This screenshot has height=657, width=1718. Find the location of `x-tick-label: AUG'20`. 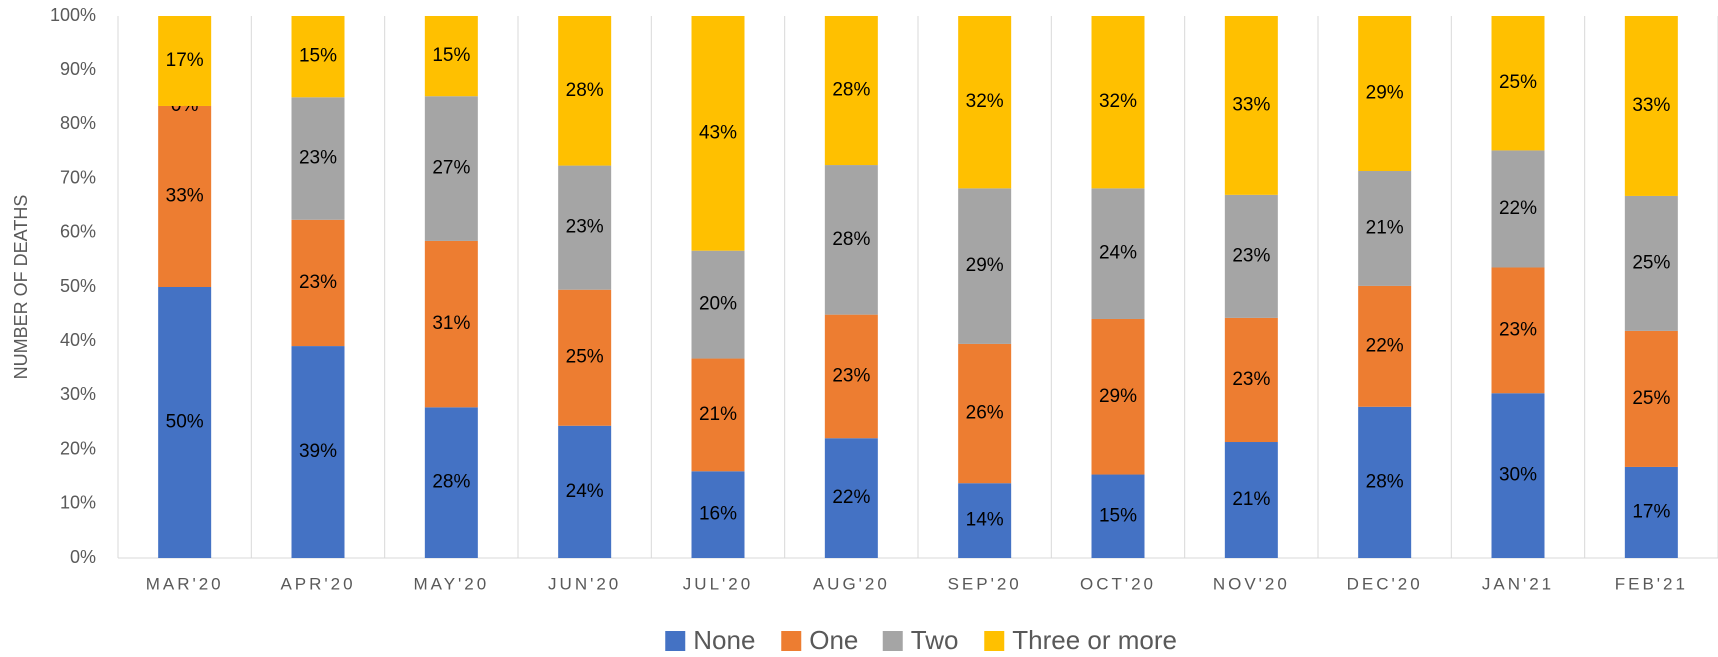

x-tick-label: AUG'20 is located at coordinates (851, 583).